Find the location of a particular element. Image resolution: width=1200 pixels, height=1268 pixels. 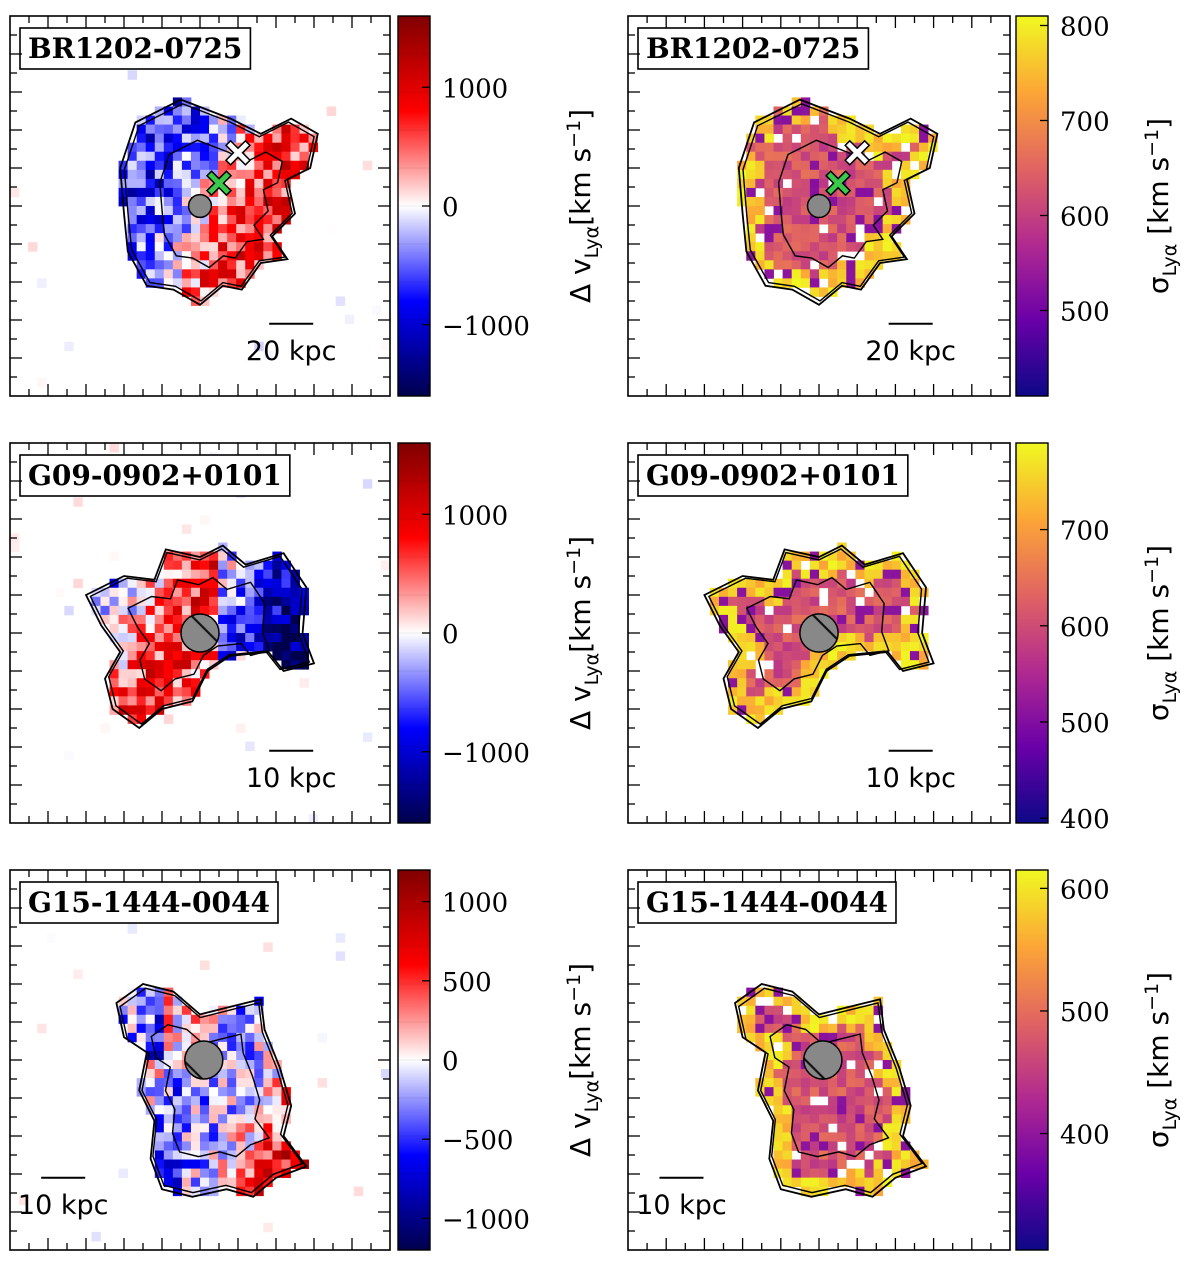

colorbar-tick-label: 600 is located at coordinates (1085, 218).